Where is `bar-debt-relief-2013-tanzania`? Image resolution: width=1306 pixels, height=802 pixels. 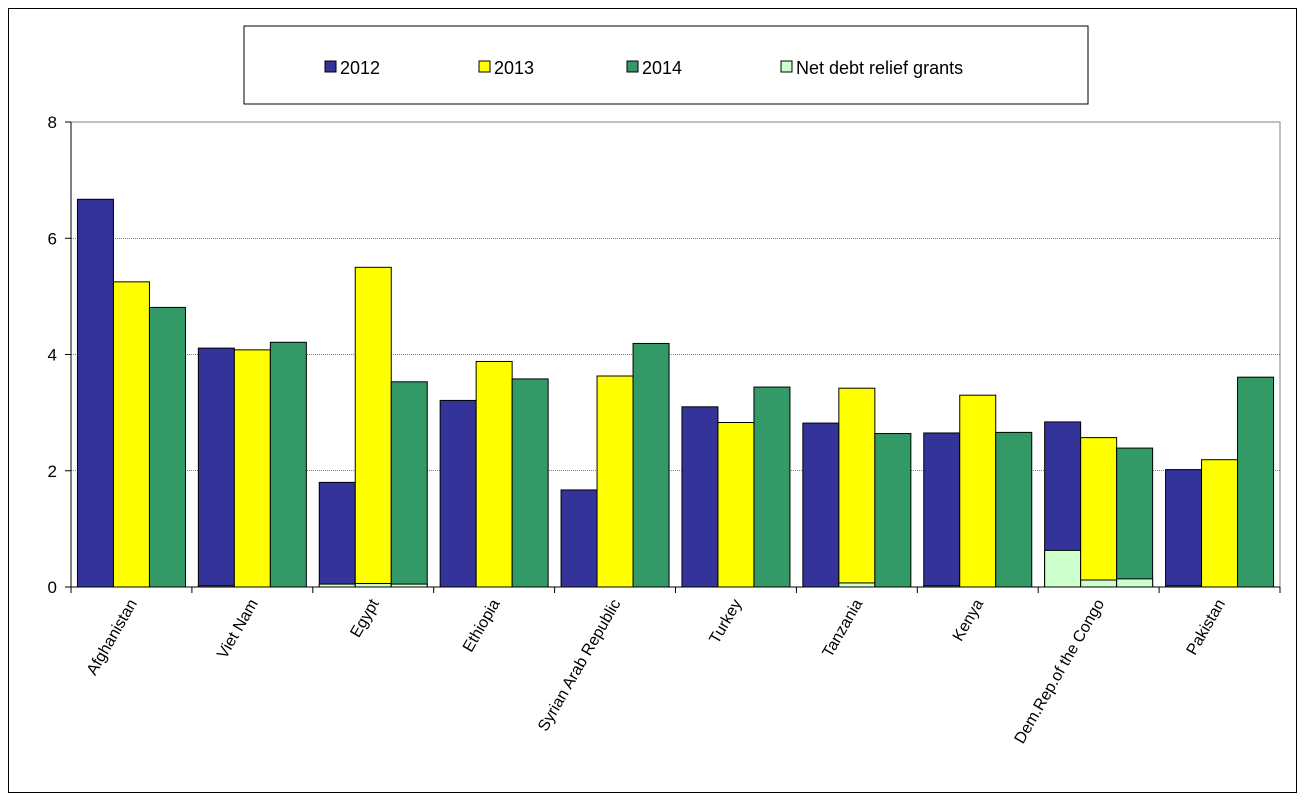
bar-debt-relief-2013-tanzania is located at coordinates (857, 585).